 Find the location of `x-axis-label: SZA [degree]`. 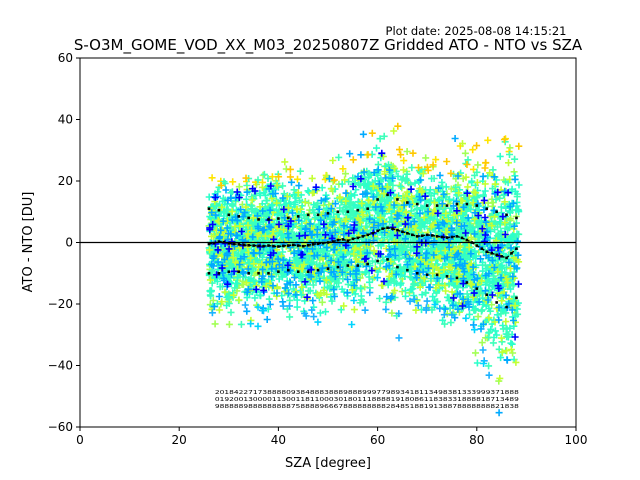

x-axis-label: SZA [degree] is located at coordinates (328, 463).